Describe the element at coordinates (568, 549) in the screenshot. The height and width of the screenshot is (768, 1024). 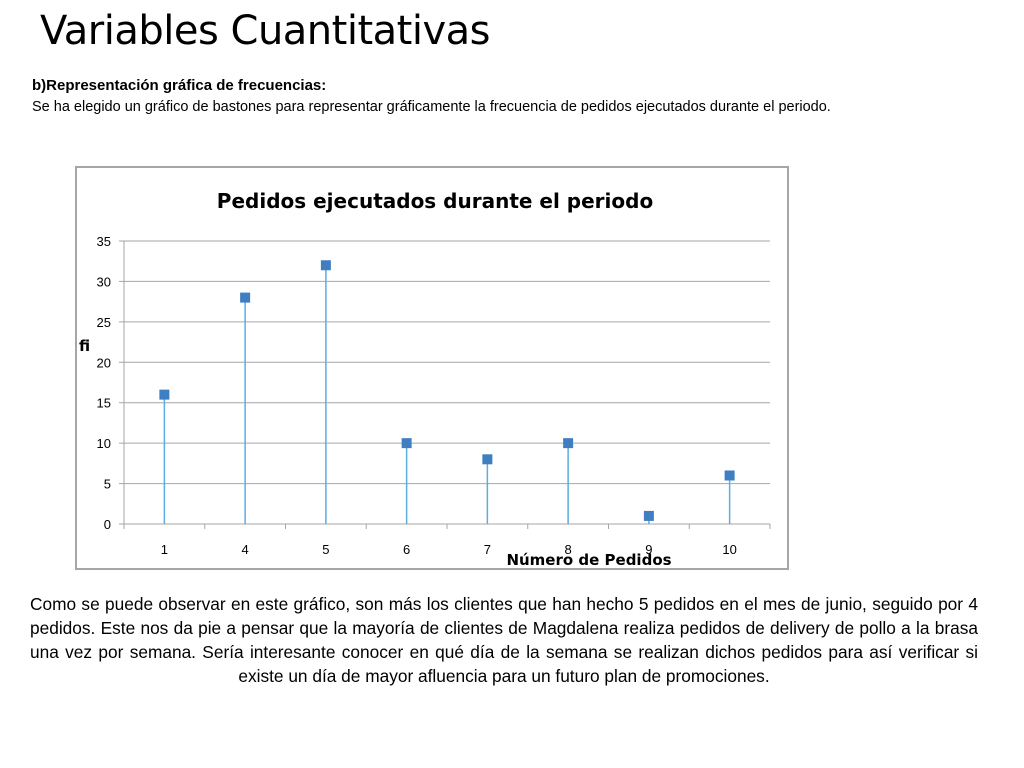
I see `x-tick-label: 8` at that location.